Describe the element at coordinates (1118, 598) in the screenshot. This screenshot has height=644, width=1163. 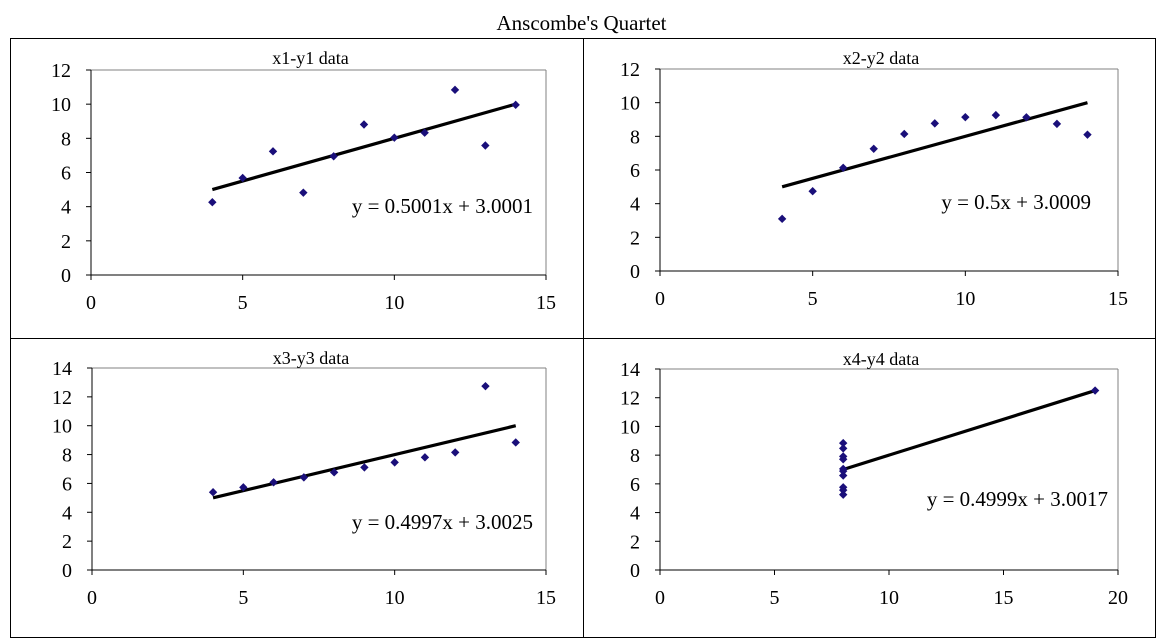
I see `x-tick-label: 20` at that location.